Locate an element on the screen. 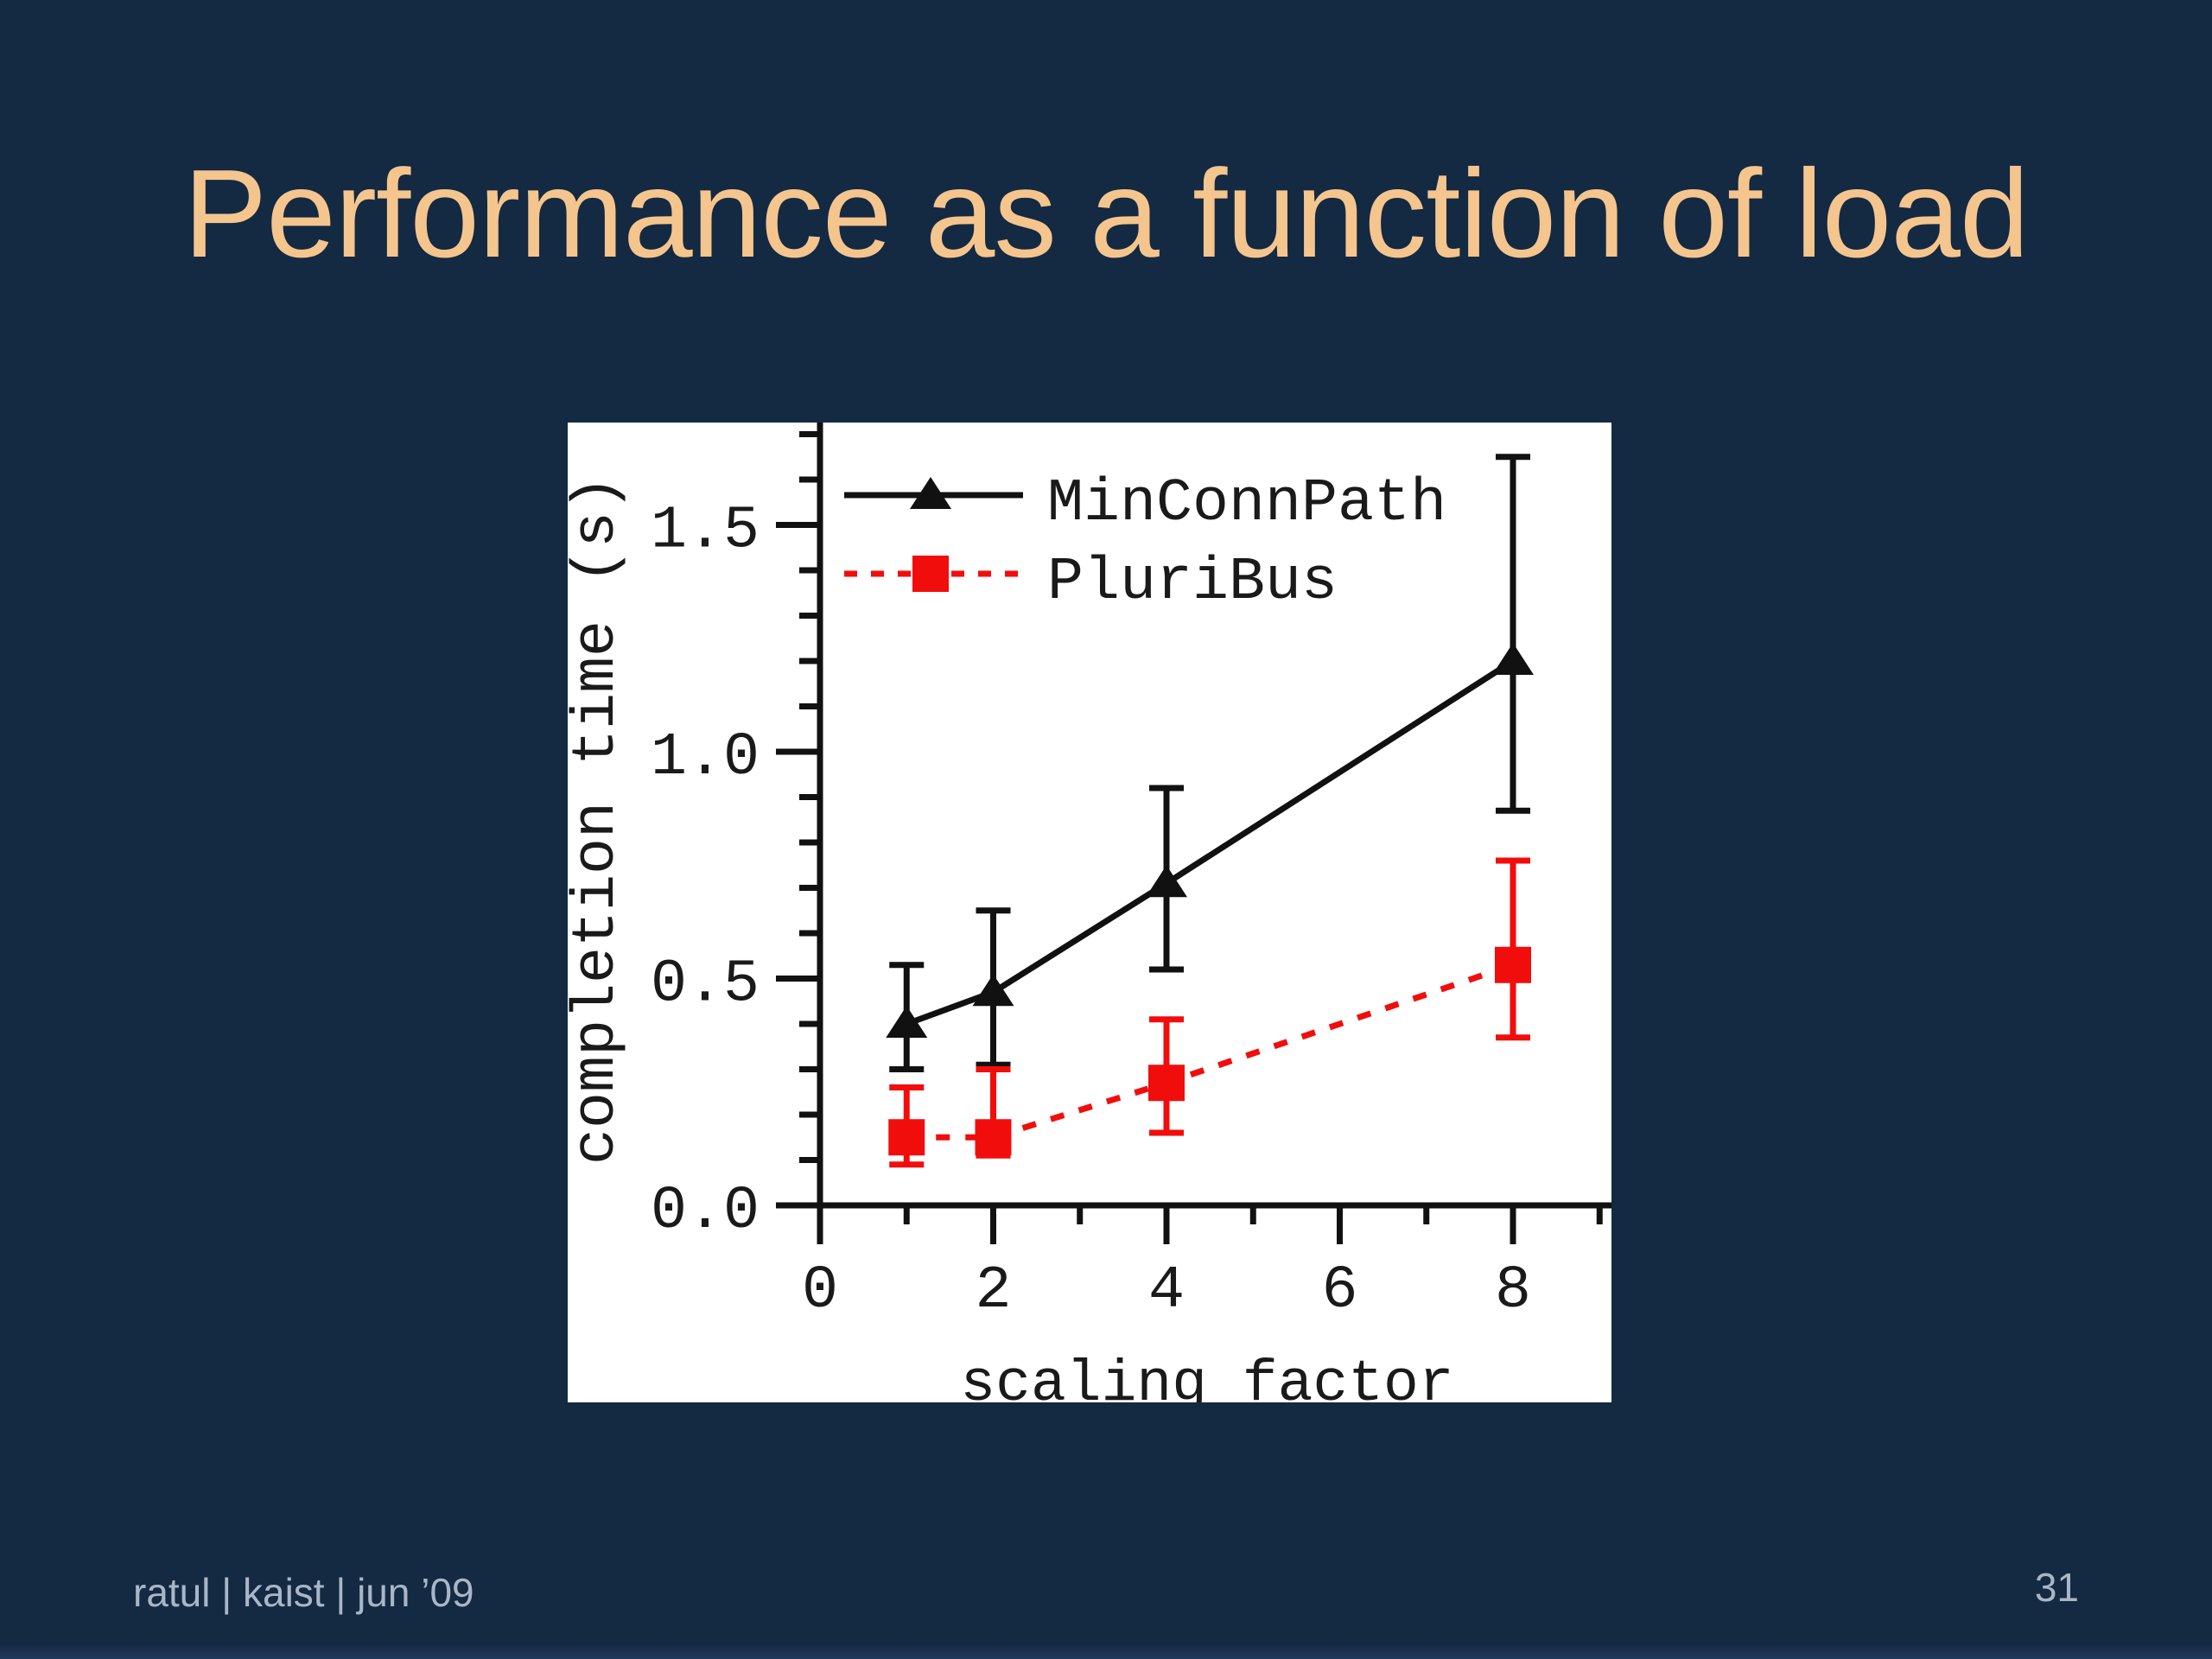  slide-title: Performance as a function of load is located at coordinates (1106, 213).